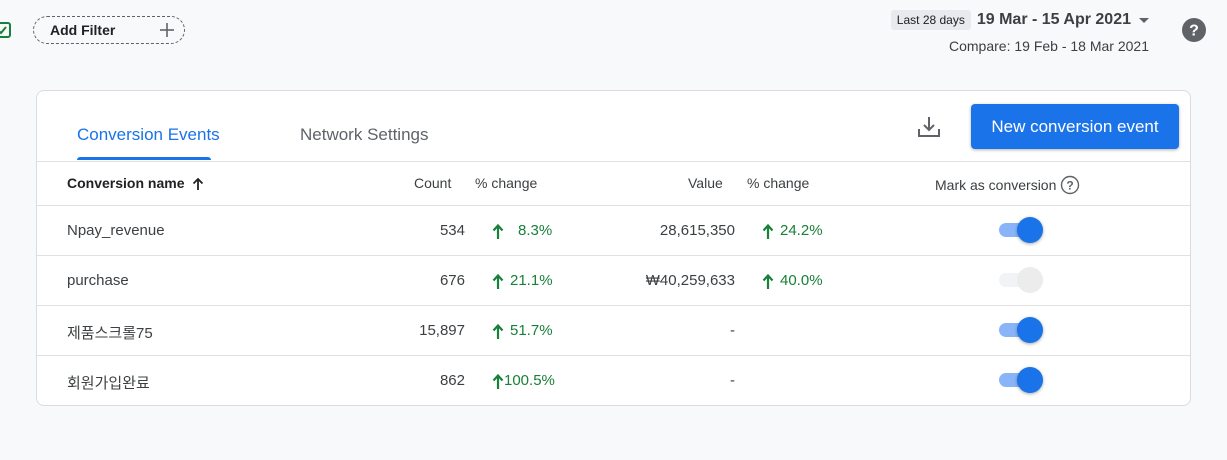 The image size is (1227, 460). I want to click on date-preset-chip: Last 28 days, so click(930, 20).